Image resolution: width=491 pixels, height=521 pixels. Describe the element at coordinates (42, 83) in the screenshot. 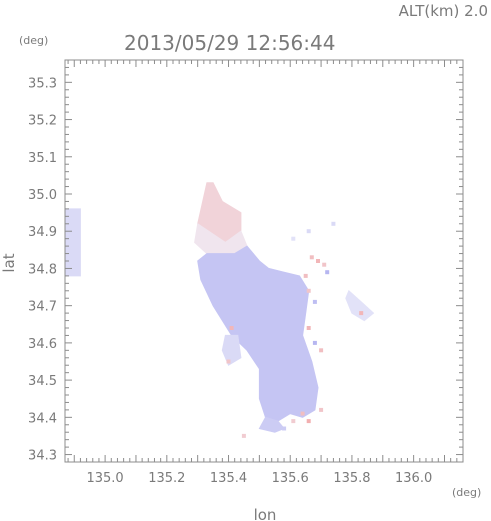

I see `y-tick-label: 35.3` at that location.